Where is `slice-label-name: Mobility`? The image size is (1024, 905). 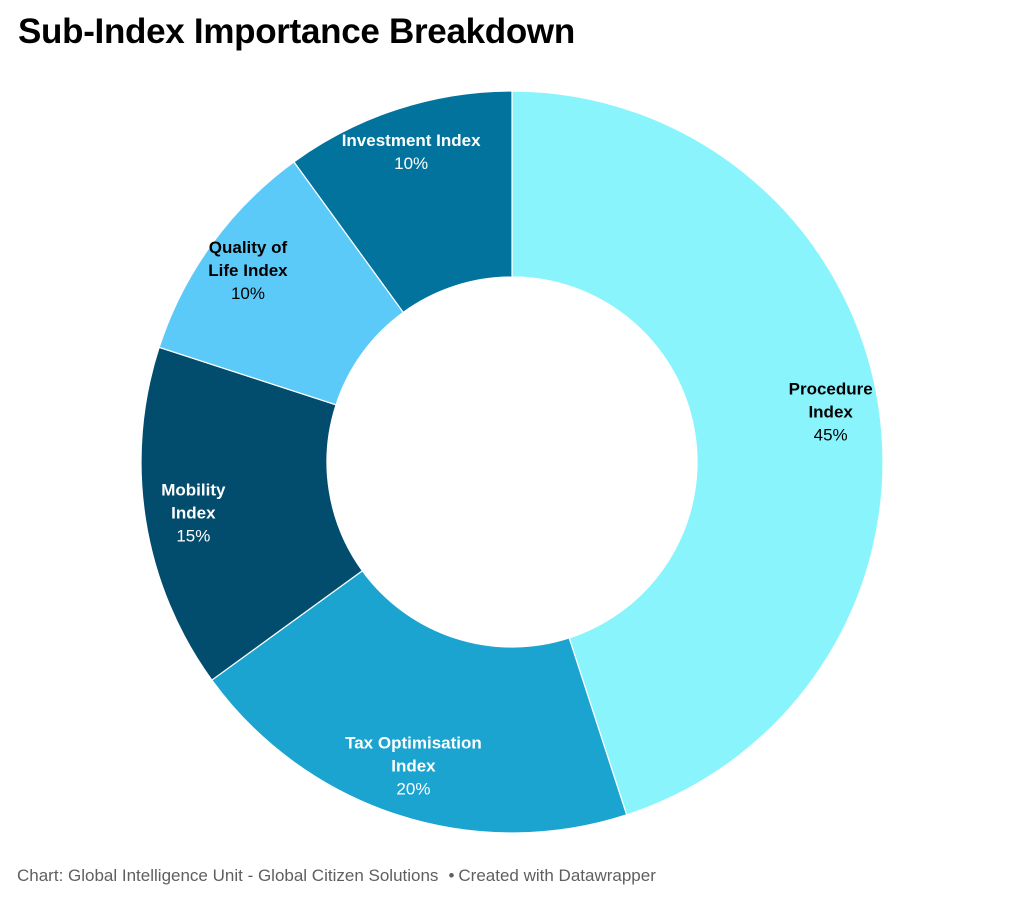 slice-label-name: Mobility is located at coordinates (193, 489).